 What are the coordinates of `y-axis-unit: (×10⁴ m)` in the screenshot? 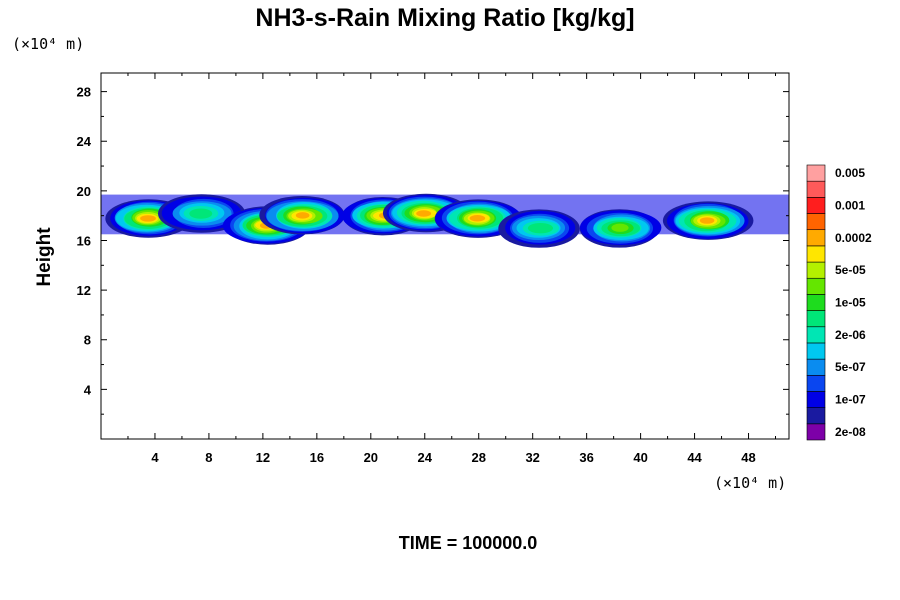 It's located at (48, 44).